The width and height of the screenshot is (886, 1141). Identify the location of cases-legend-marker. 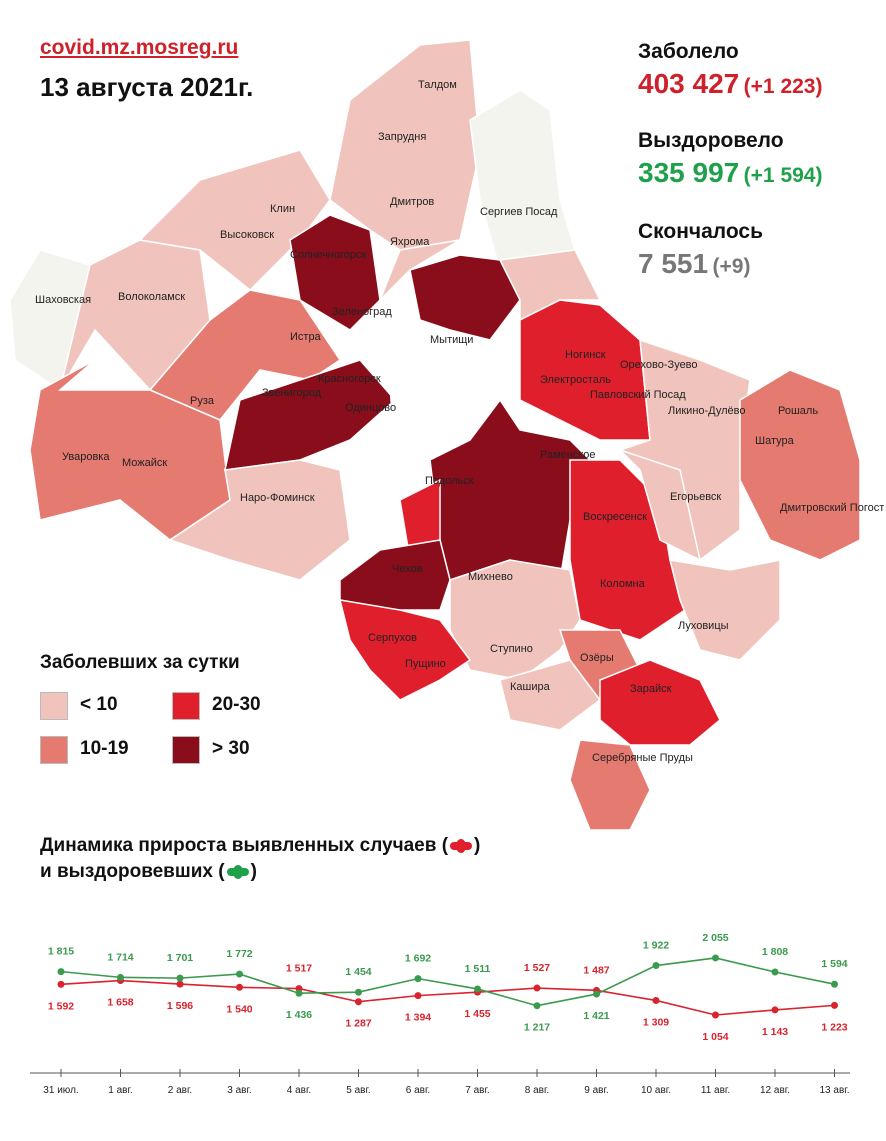
(461, 845).